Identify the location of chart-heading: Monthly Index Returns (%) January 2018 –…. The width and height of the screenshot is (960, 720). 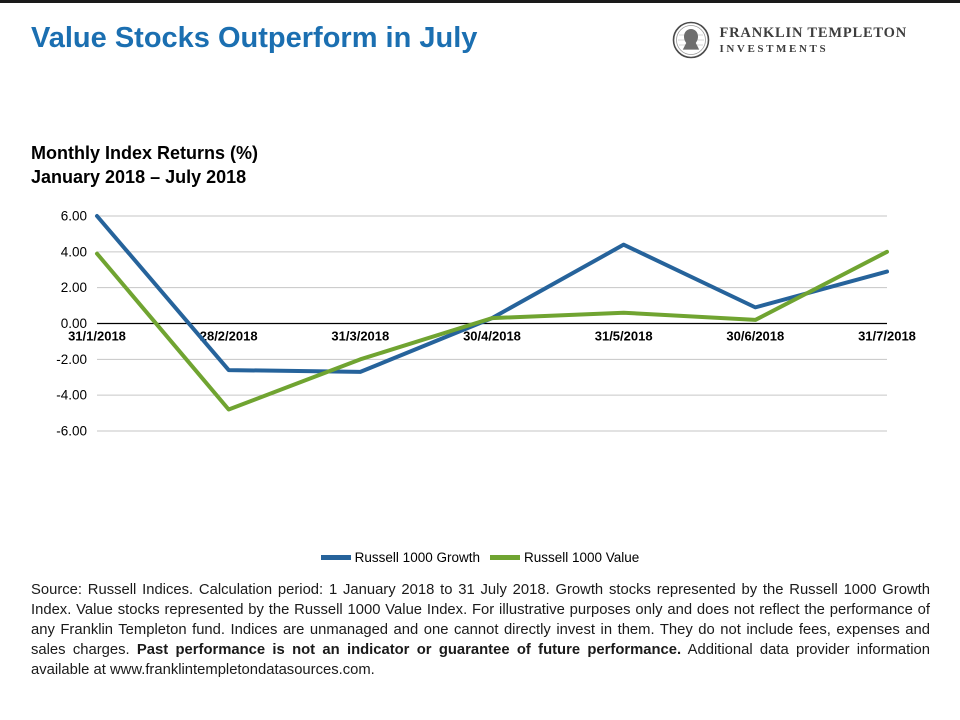
(144, 165).